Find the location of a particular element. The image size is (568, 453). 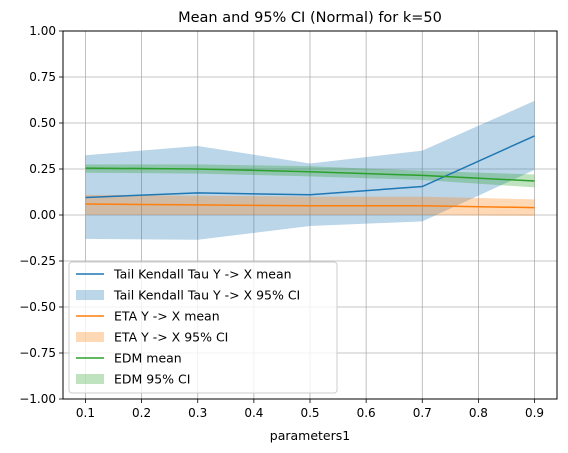

legend-box is located at coordinates (203, 327).